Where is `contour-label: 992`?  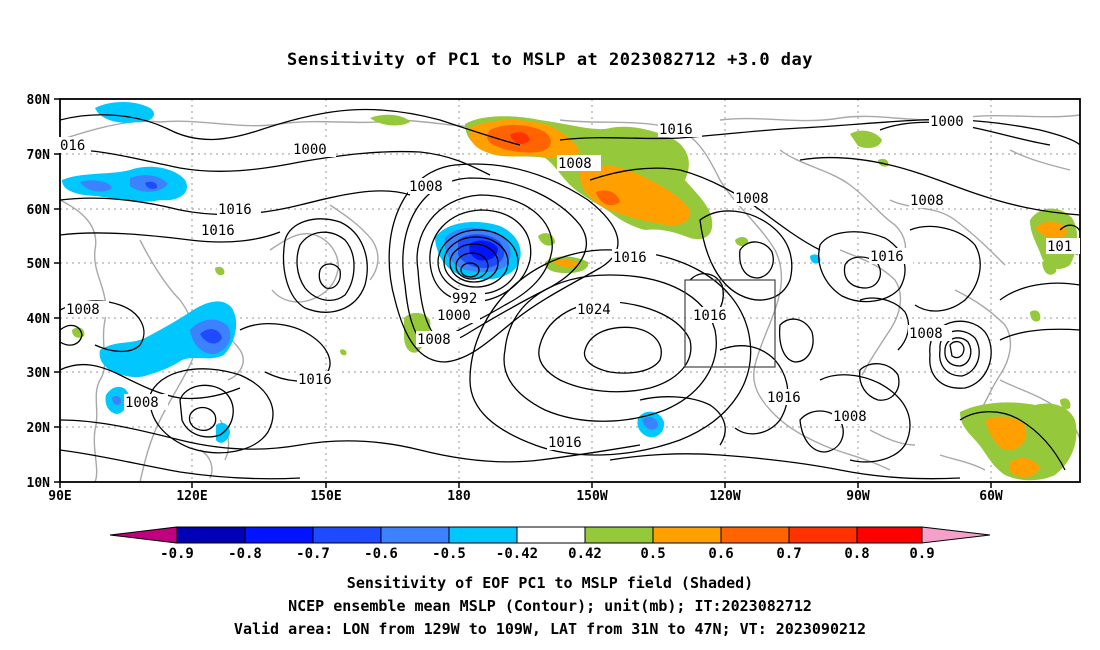
contour-label: 992 is located at coordinates (464, 299).